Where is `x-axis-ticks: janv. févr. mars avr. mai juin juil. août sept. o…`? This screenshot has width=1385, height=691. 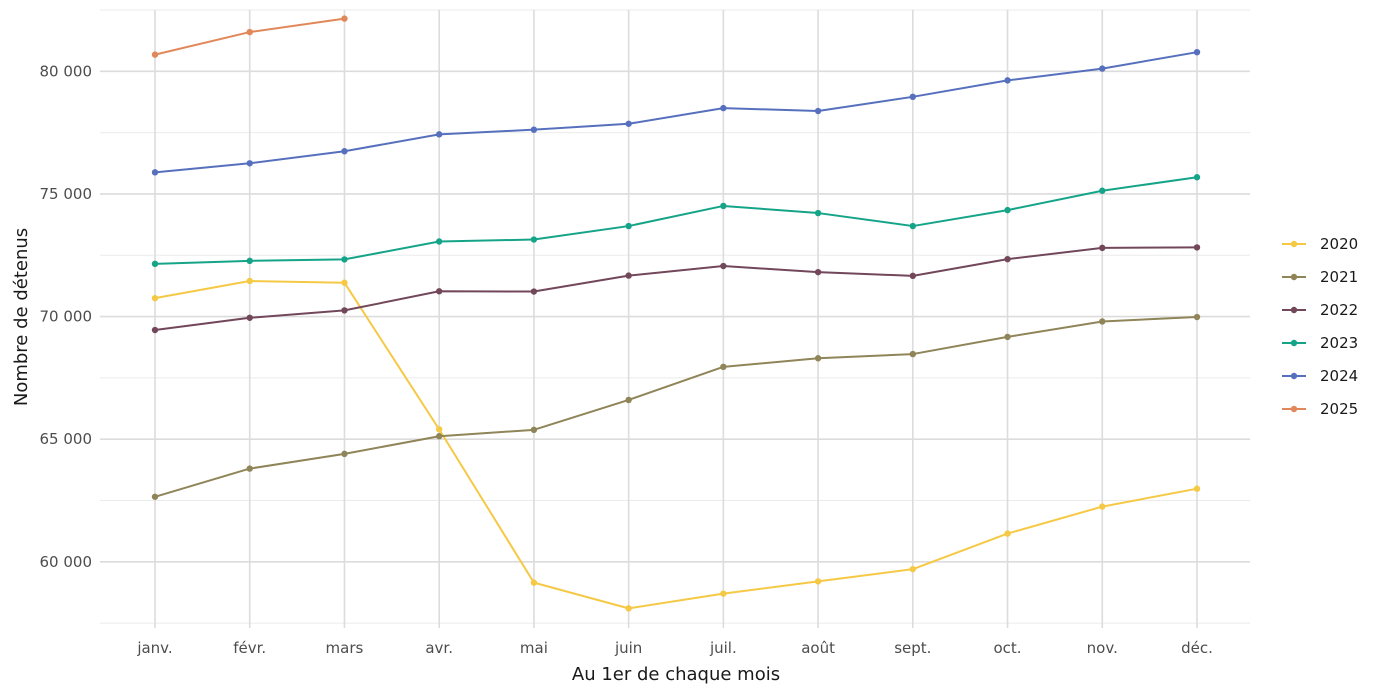
x-axis-ticks: janv. févr. mars avr. mai juin juil. août sept. o… is located at coordinates (674, 648).